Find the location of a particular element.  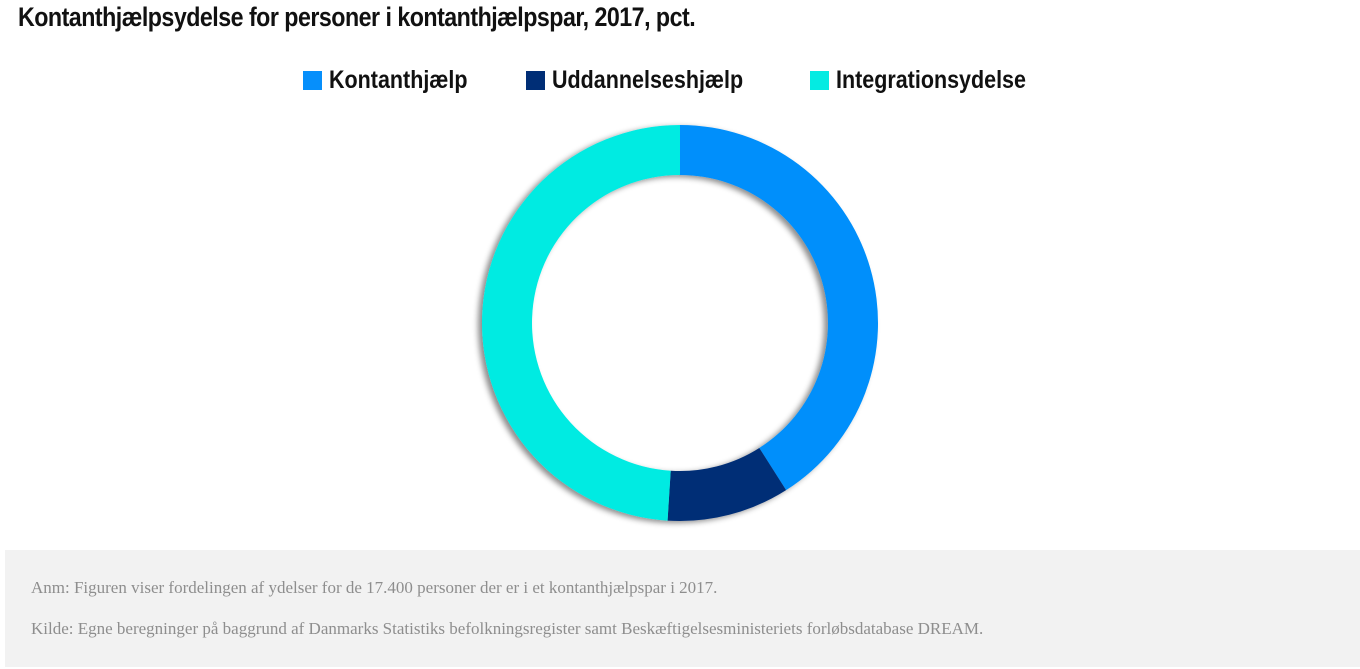

legend-label-uddannelseshjaelp: Uddannelseshjælp is located at coordinates (647, 79).